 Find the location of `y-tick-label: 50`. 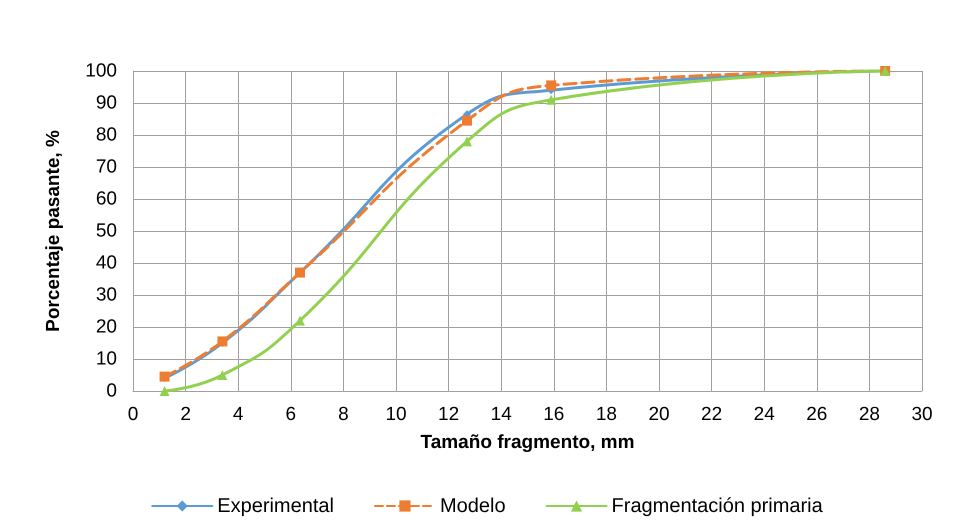

y-tick-label: 50 is located at coordinates (106, 231).